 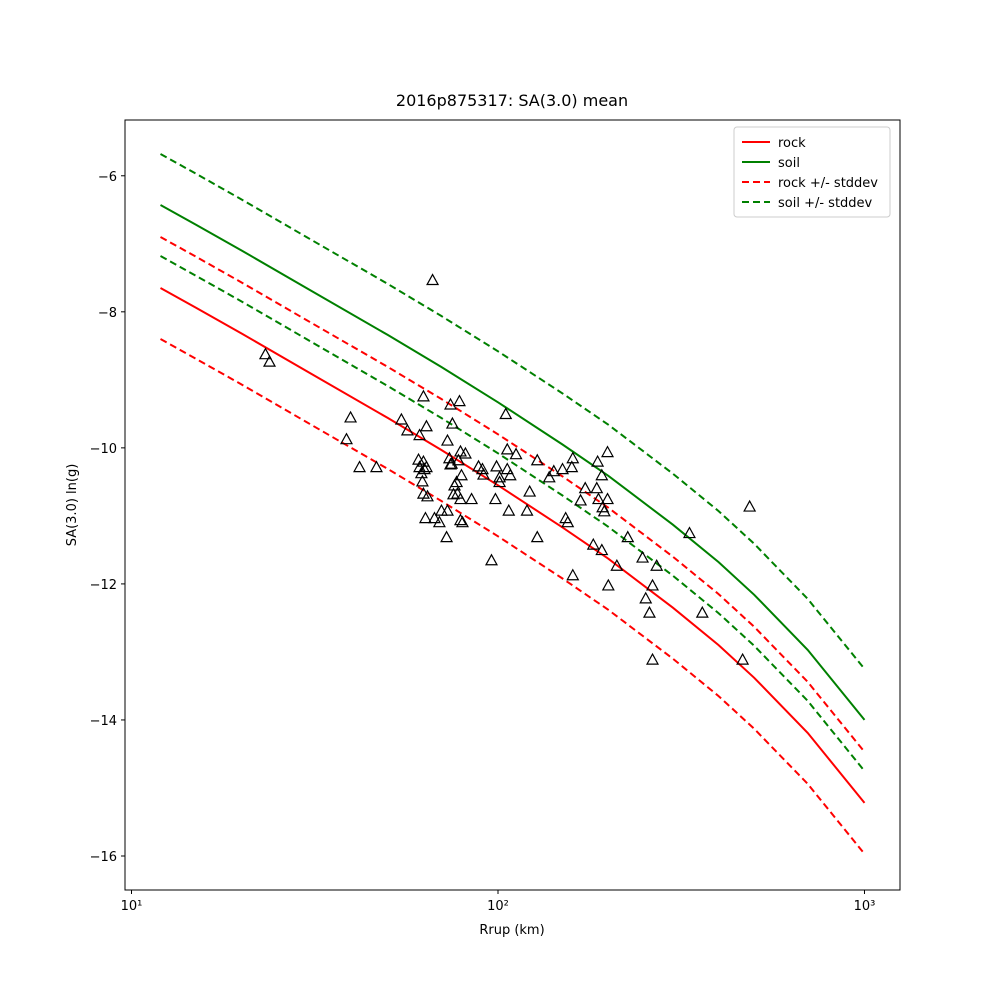 I want to click on chart-title: 2016p875317: SA(3.0) mean, so click(x=512, y=100).